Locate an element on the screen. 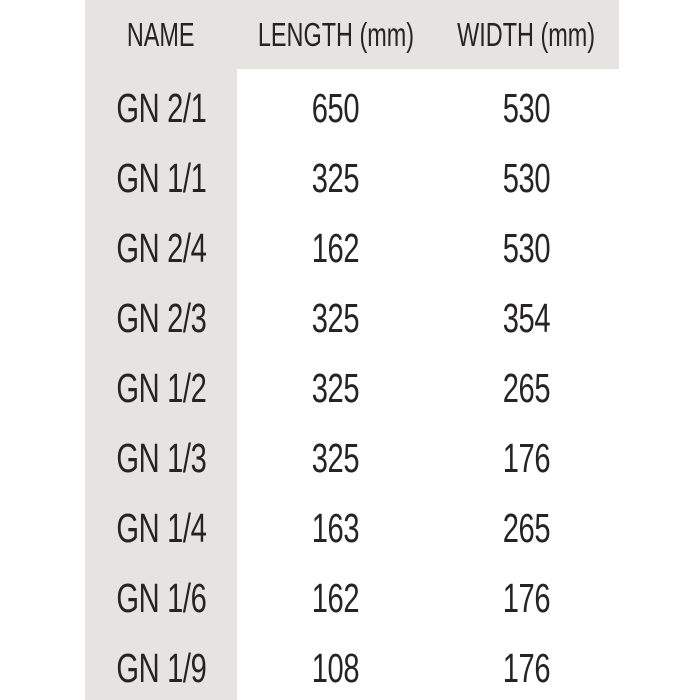 This screenshot has height=700, width=700. row-name-value: GN 1/6 is located at coordinates (161, 597).